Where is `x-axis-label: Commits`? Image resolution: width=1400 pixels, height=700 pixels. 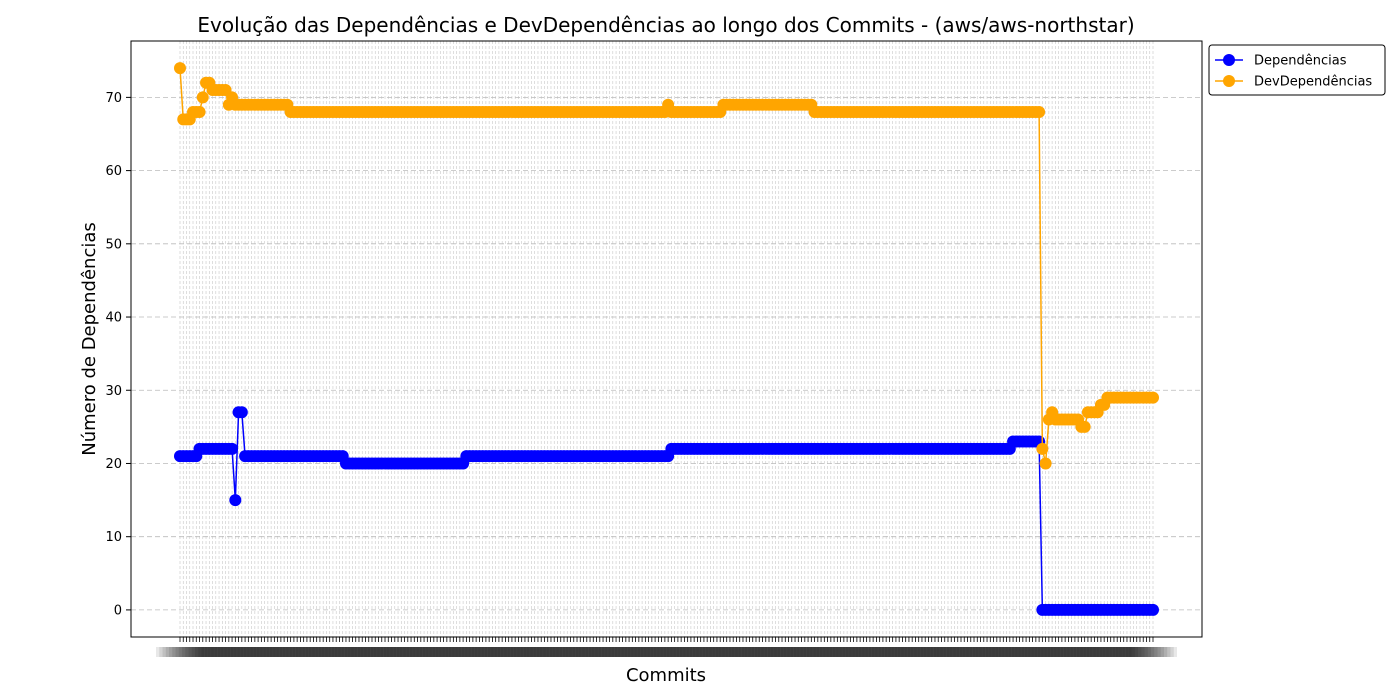 x-axis-label: Commits is located at coordinates (666, 675).